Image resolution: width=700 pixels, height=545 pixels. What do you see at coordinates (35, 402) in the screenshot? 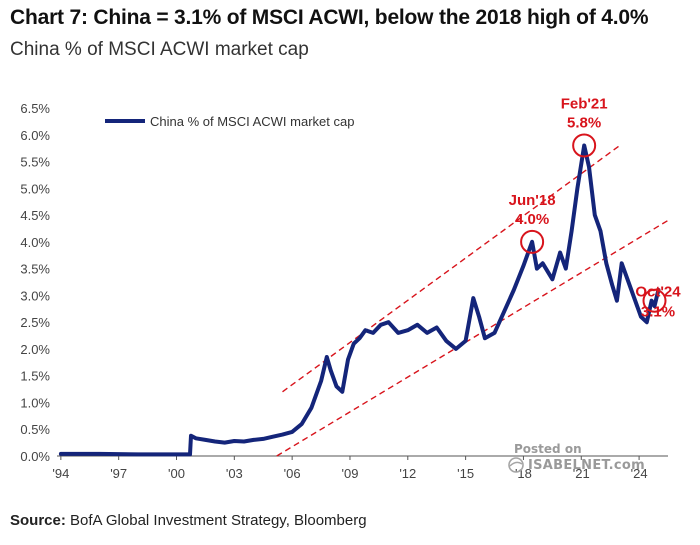
I see `y-tick-label: 1.0%` at bounding box center [35, 402].